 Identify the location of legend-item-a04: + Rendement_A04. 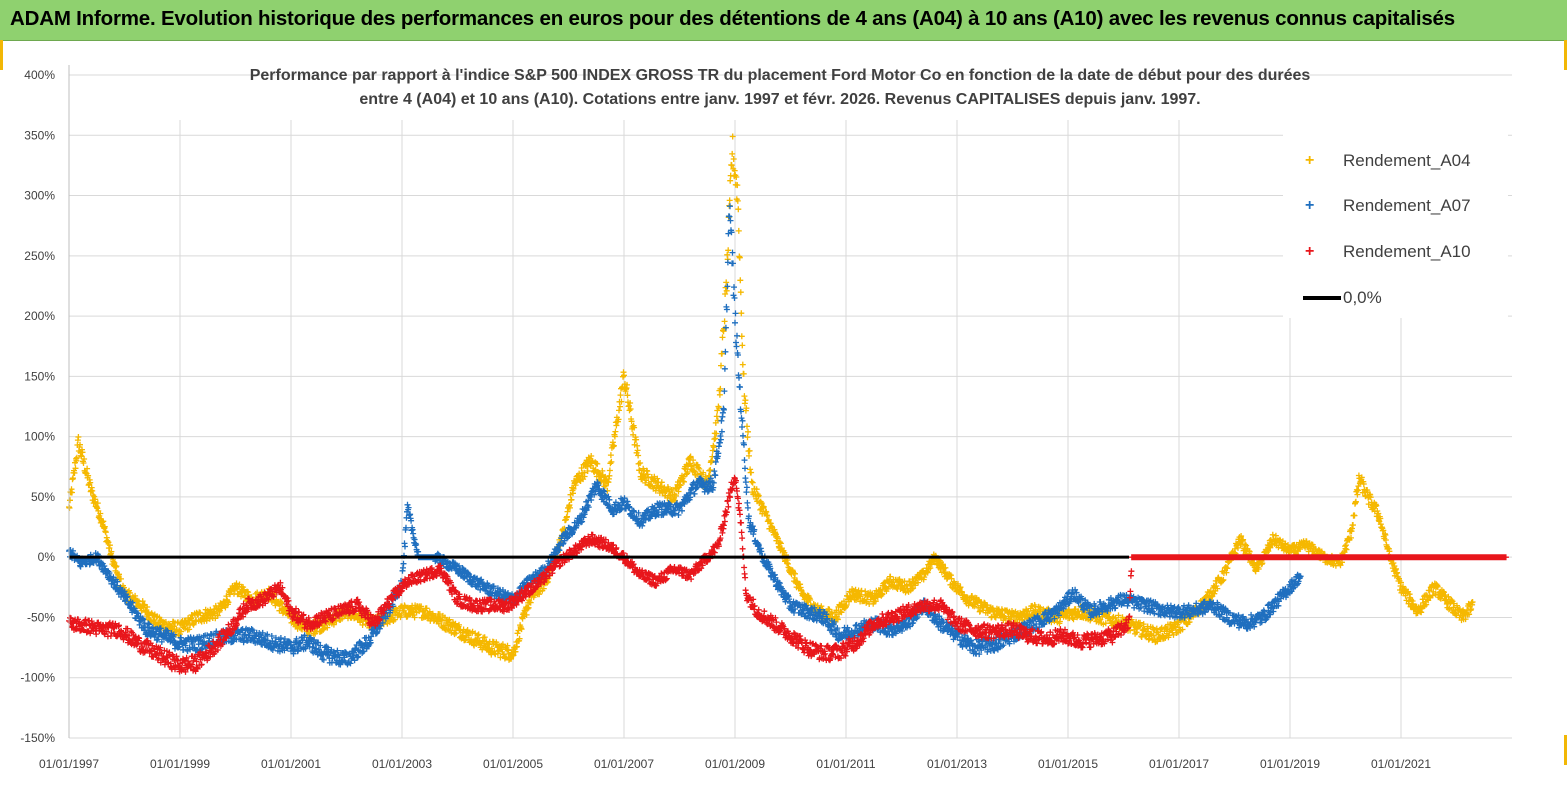
(1395, 161).